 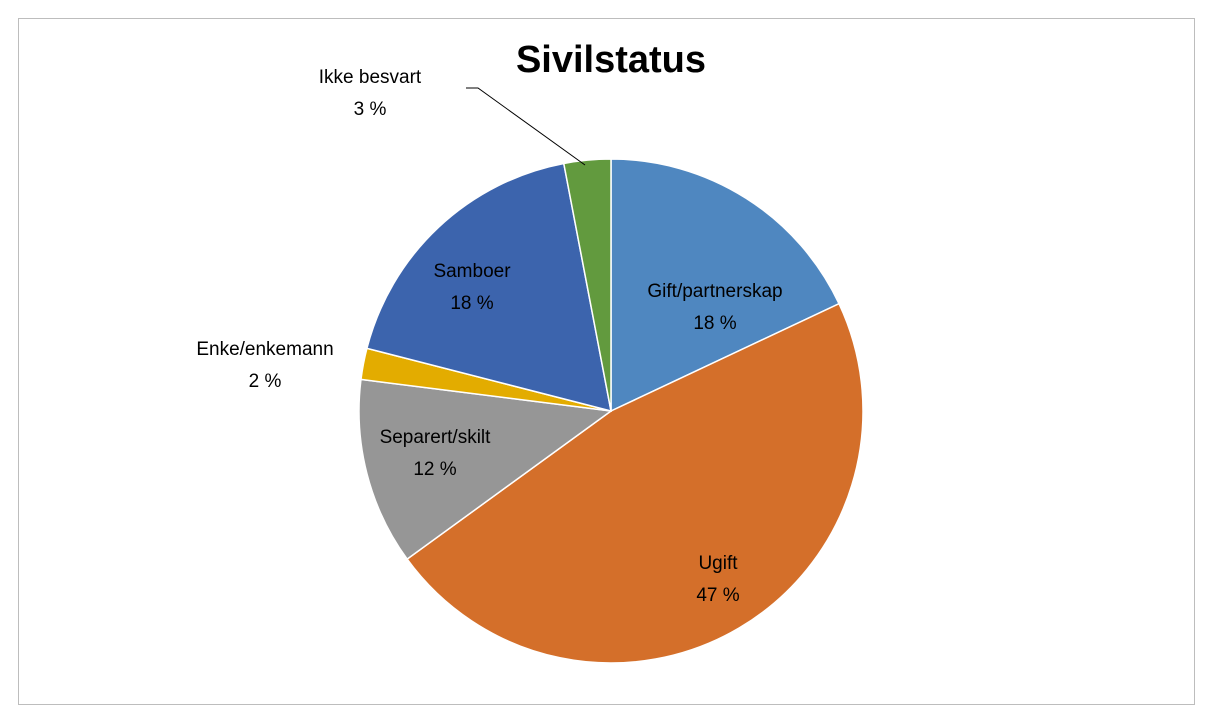 What do you see at coordinates (718, 563) in the screenshot?
I see `slice-label: Ugift` at bounding box center [718, 563].